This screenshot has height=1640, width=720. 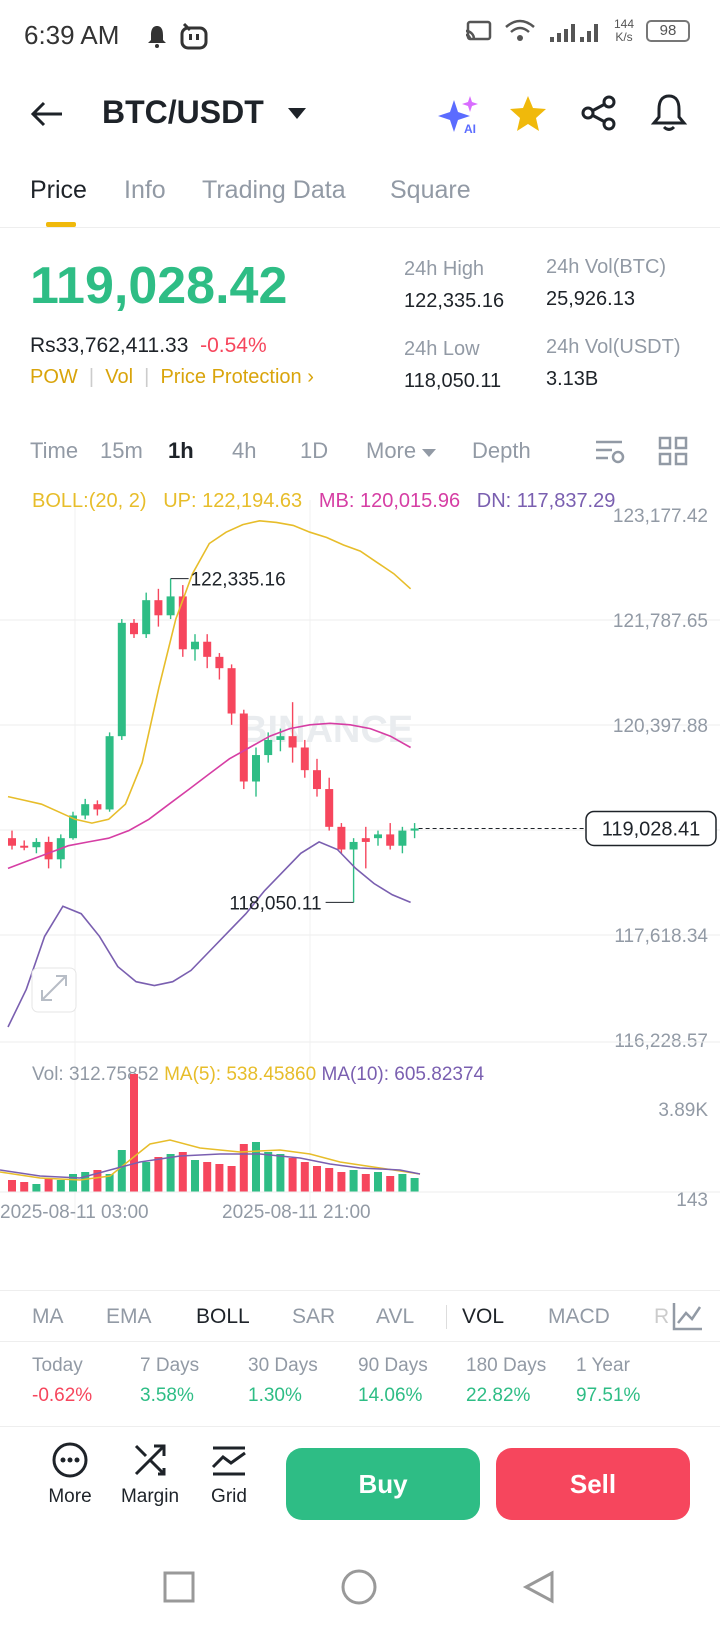 I want to click on indicator-macd: MACD, so click(x=579, y=1316).